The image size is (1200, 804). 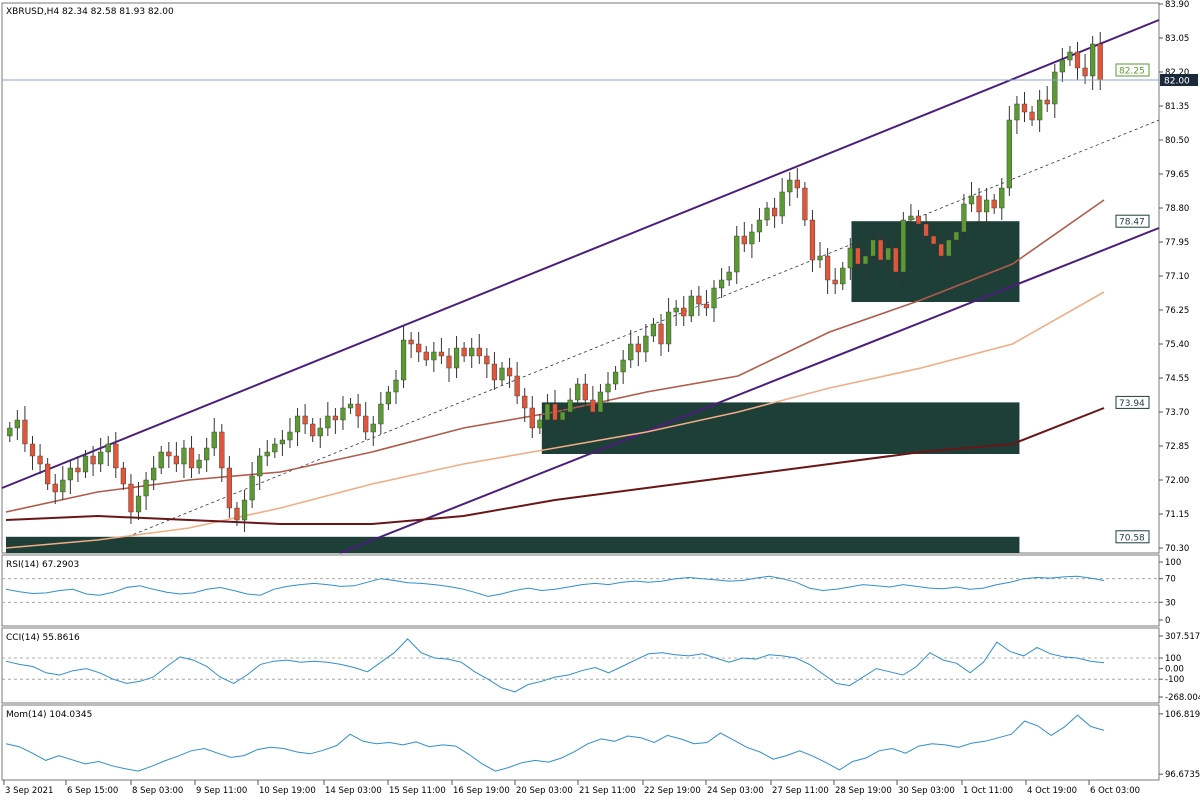 I want to click on mom-line, so click(x=555, y=743).